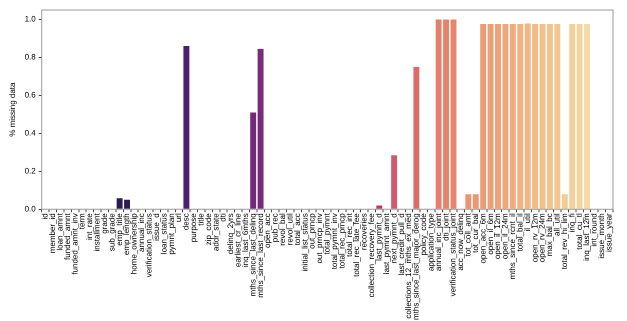  Describe the element at coordinates (45, 216) in the screenshot. I see `x-tick-label: id` at that location.